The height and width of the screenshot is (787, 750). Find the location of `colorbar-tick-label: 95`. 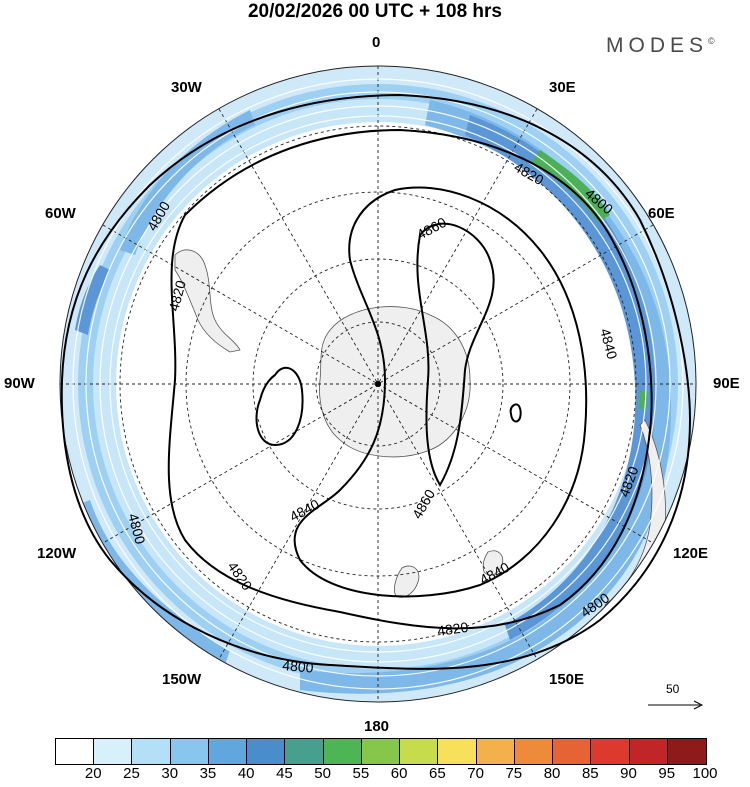

colorbar-tick-label: 95 is located at coordinates (667, 773).